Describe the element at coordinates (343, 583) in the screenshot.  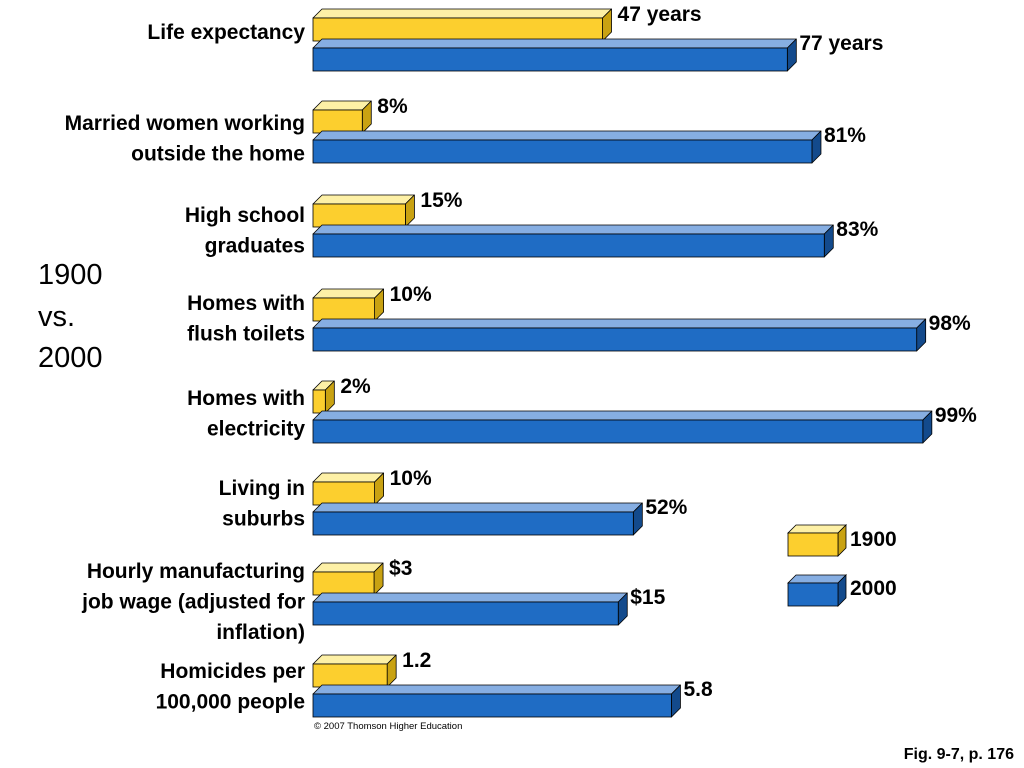
I see `bar-1900-6-front` at that location.